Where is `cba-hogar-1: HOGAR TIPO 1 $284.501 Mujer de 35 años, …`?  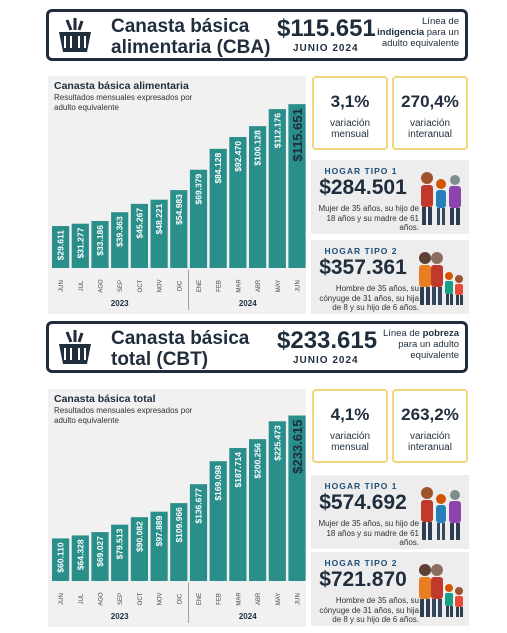
cba-hogar-1: HOGAR TIPO 1 $284.501 Mujer de 35 años, … is located at coordinates (390, 197).